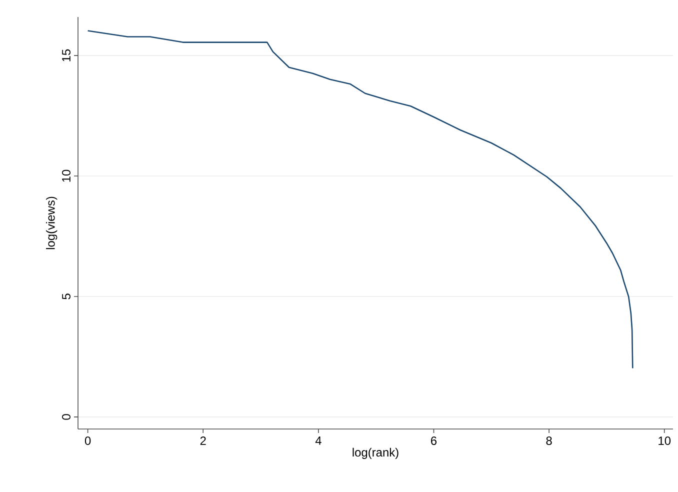 The width and height of the screenshot is (678, 492). What do you see at coordinates (52, 223) in the screenshot?
I see `y-axis-title: log(views)` at bounding box center [52, 223].